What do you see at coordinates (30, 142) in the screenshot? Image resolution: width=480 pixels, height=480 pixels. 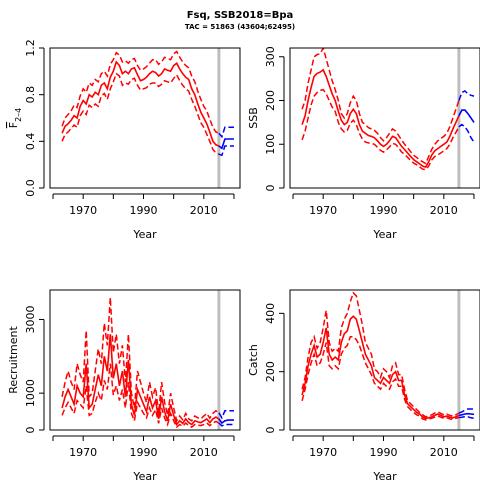 I see `y-tick-label: 0.4` at bounding box center [30, 142].